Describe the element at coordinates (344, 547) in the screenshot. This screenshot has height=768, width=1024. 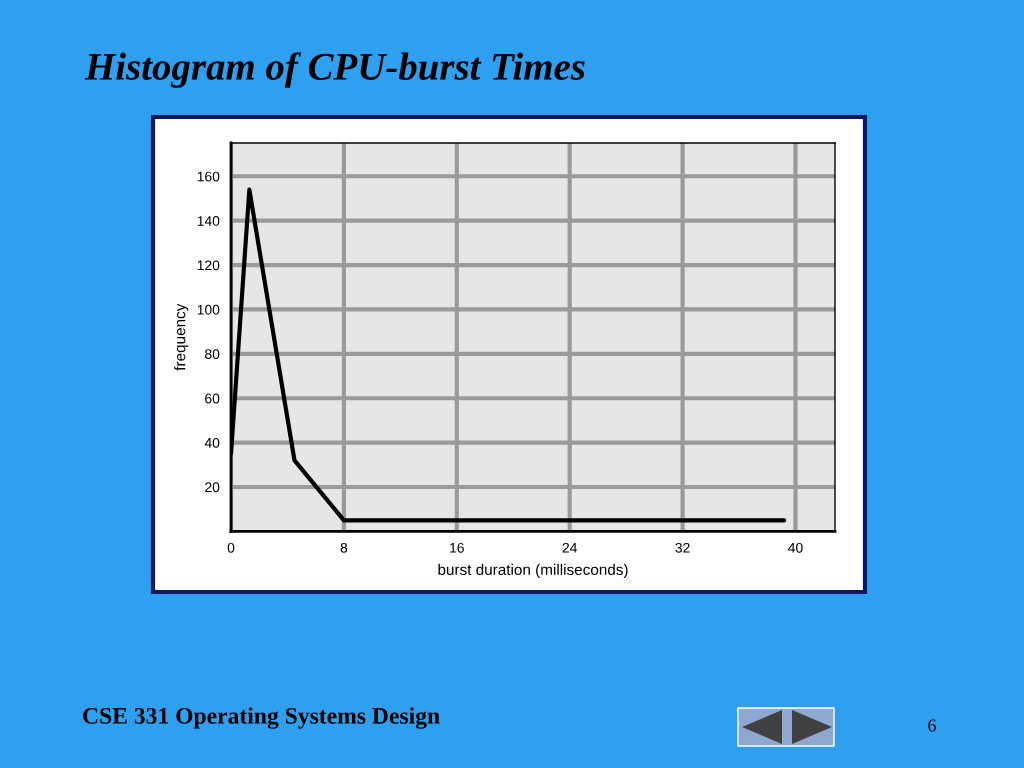
I see `x-tick-label: 8` at that location.